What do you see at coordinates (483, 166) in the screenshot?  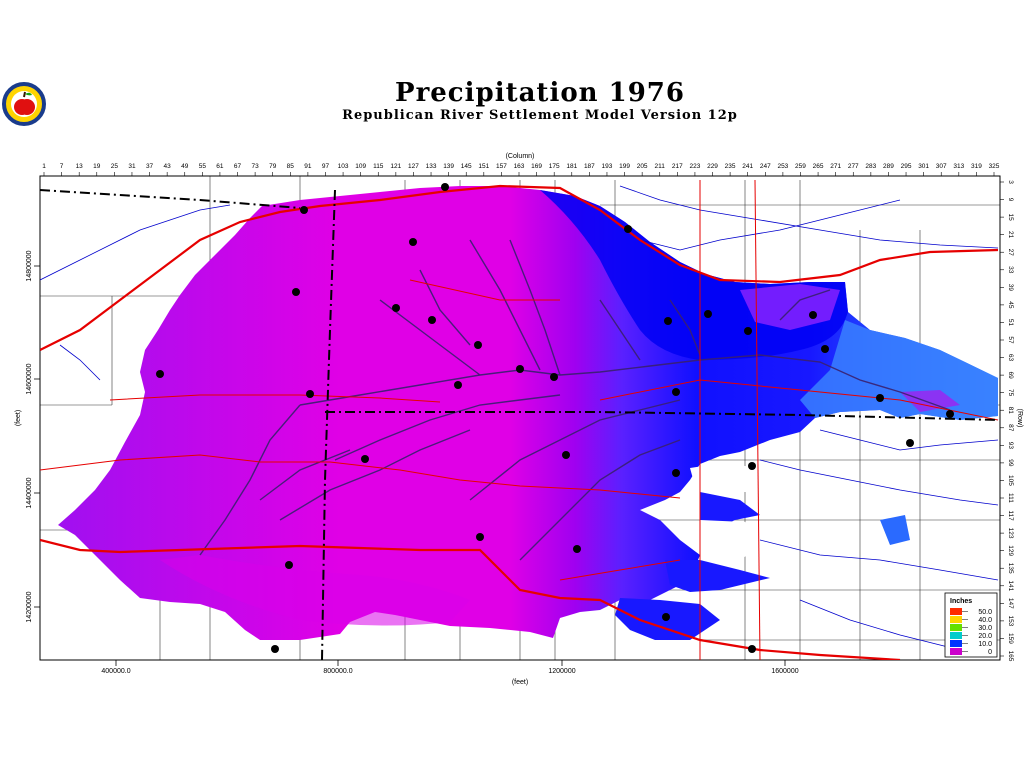 I see `column-tick-label: 151` at bounding box center [483, 166].